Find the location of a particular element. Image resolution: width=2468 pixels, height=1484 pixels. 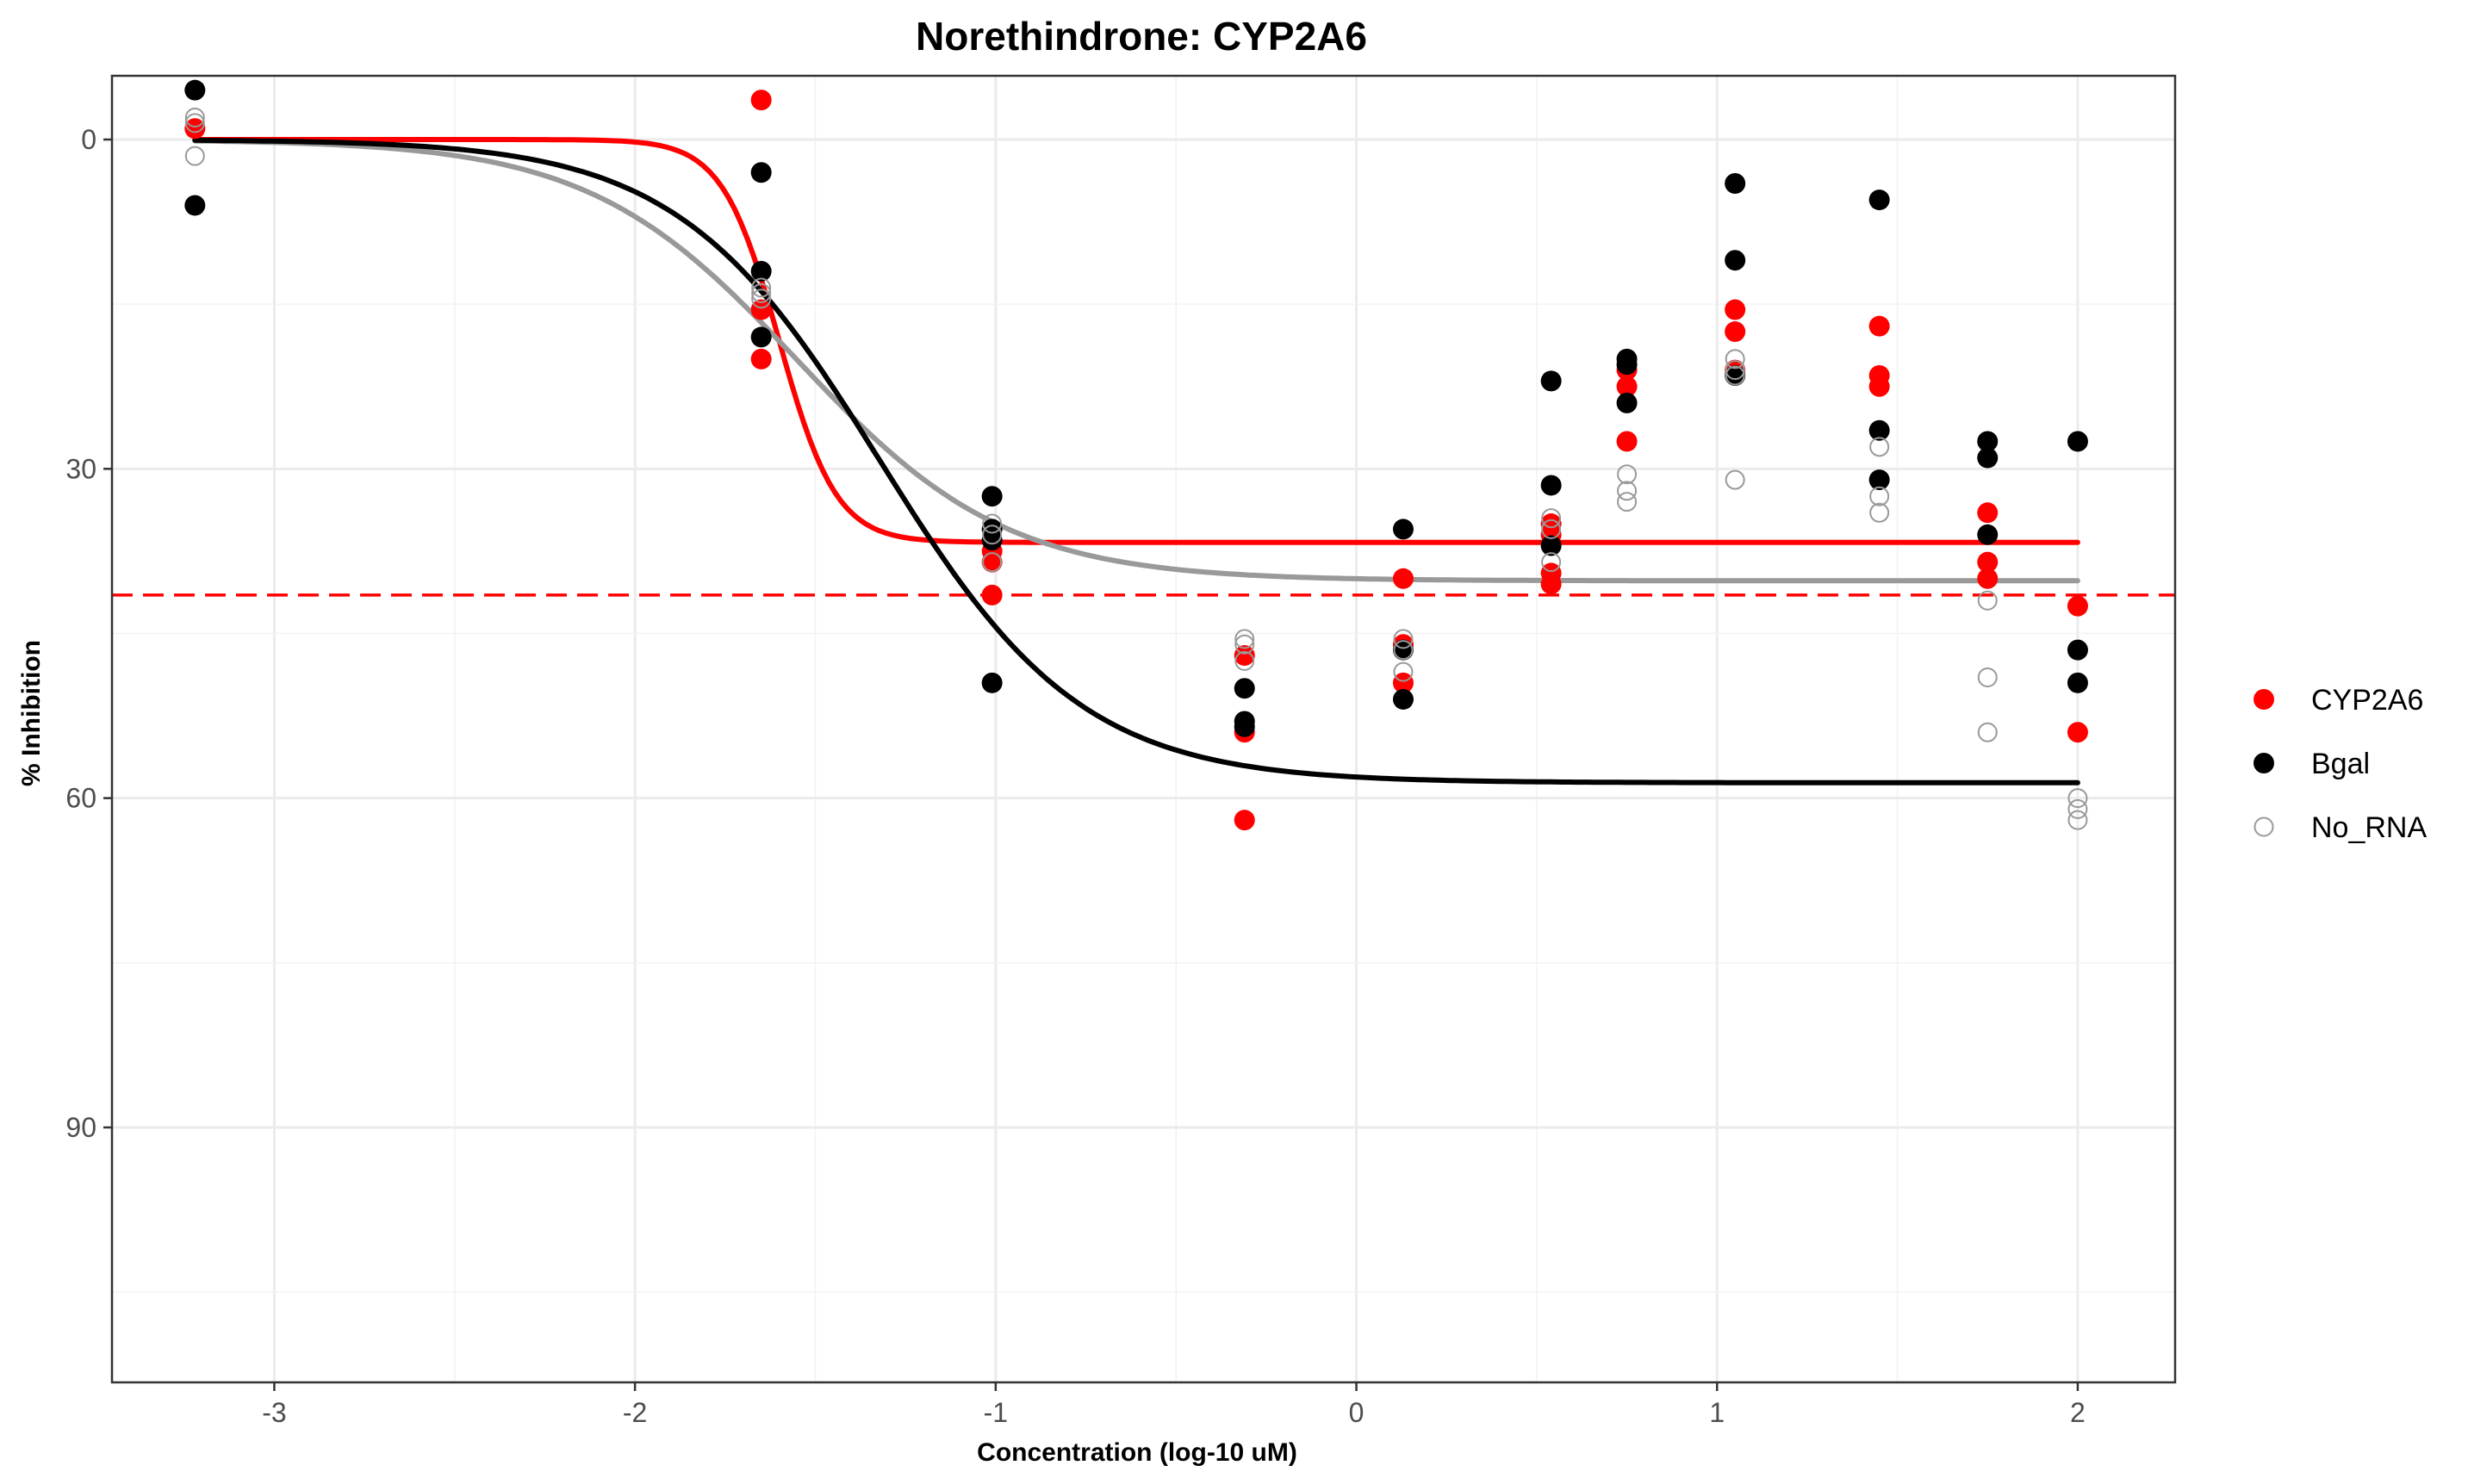

legend-key-no-rna is located at coordinates (2264, 827).